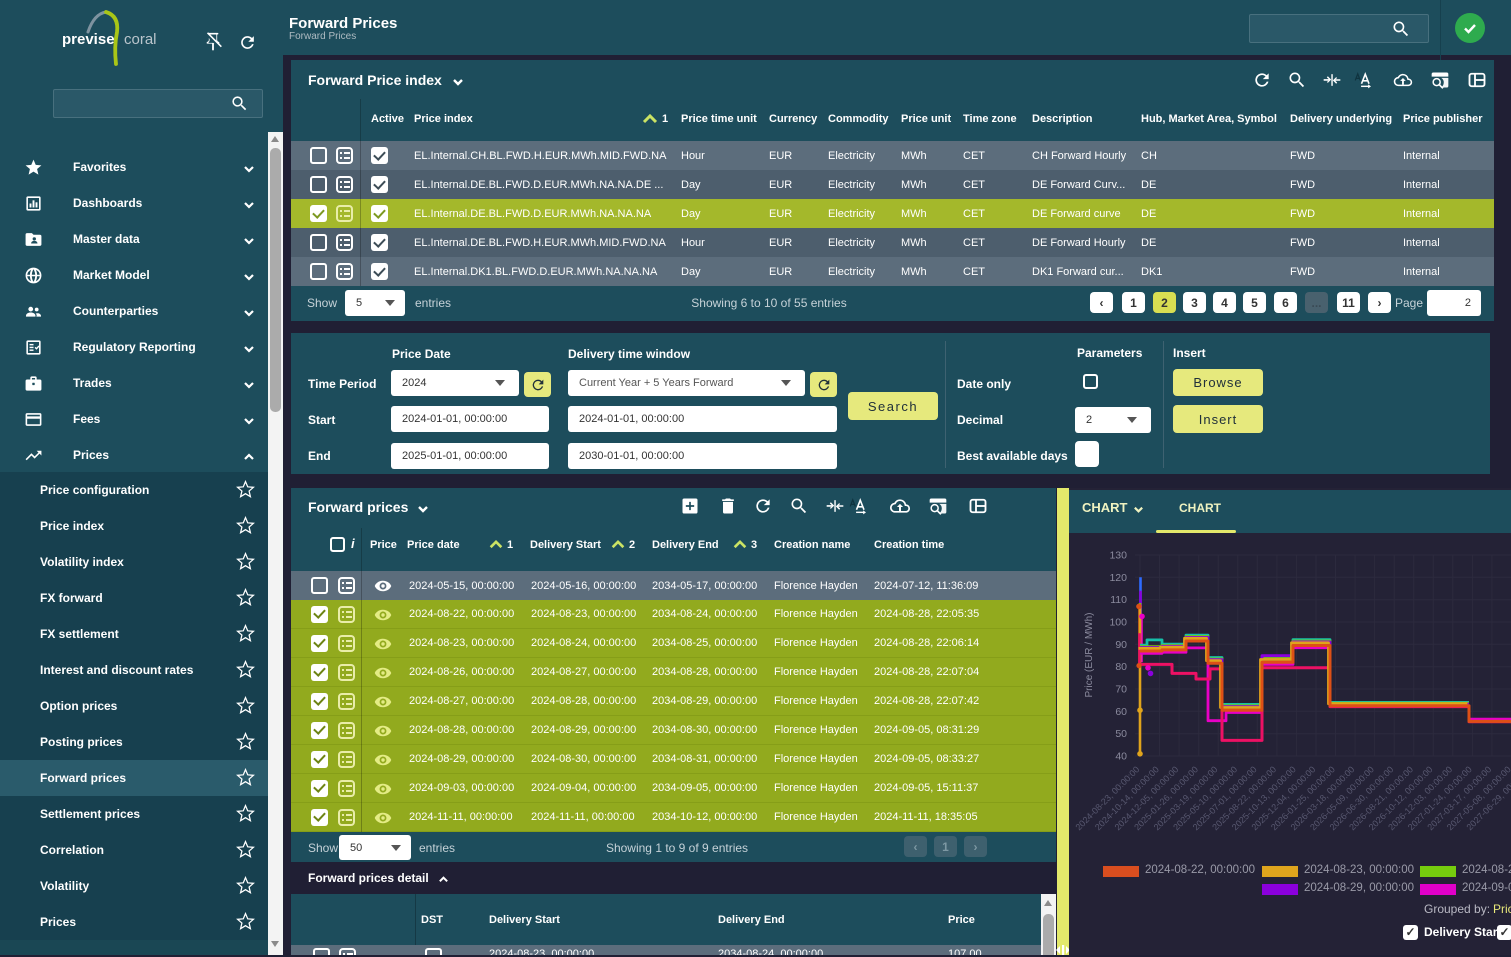 The image size is (1511, 957). What do you see at coordinates (1089, 655) in the screenshot?
I see `svg-text: Price (EUR / MWh)` at bounding box center [1089, 655].